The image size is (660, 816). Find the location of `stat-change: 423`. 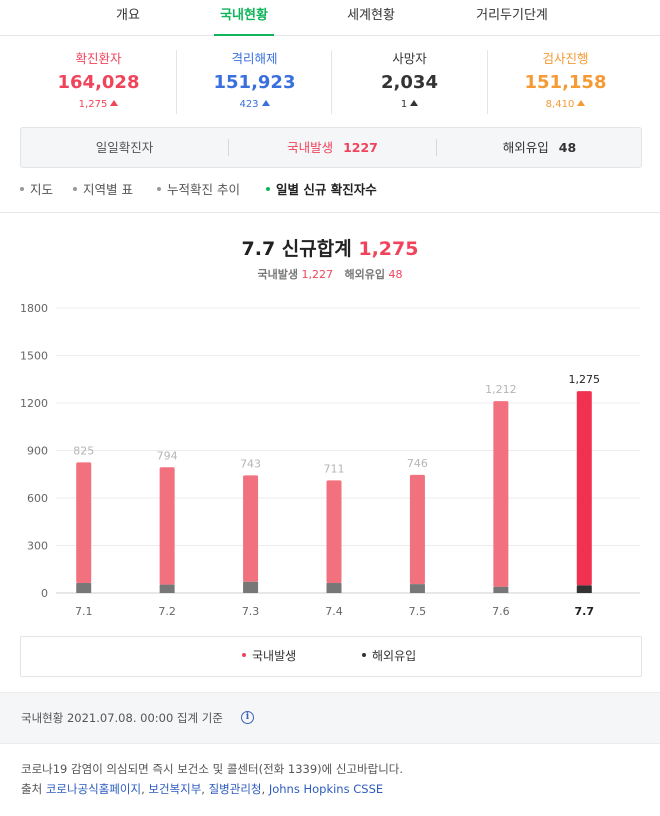

stat-change: 423 is located at coordinates (254, 105).